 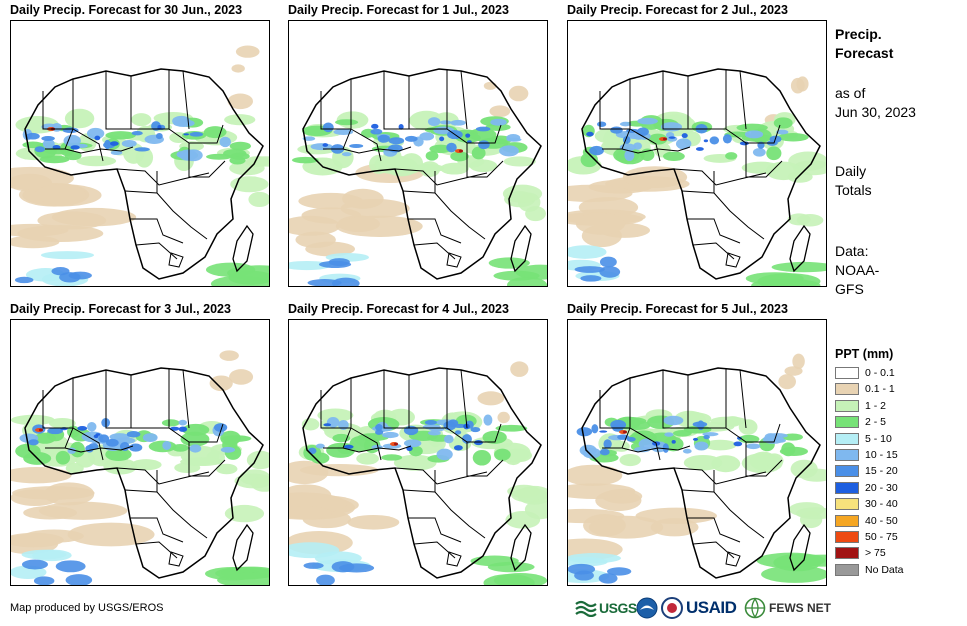 I want to click on legend-label: 15 - 20, so click(x=881, y=471).